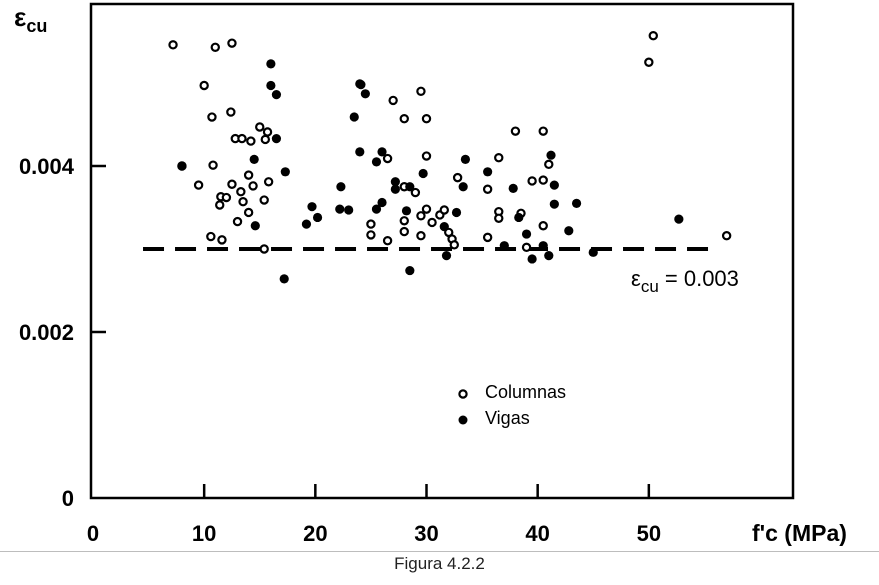 This screenshot has height=585, width=879. Describe the element at coordinates (426, 533) in the screenshot. I see `x-tick-label: 30` at that location.